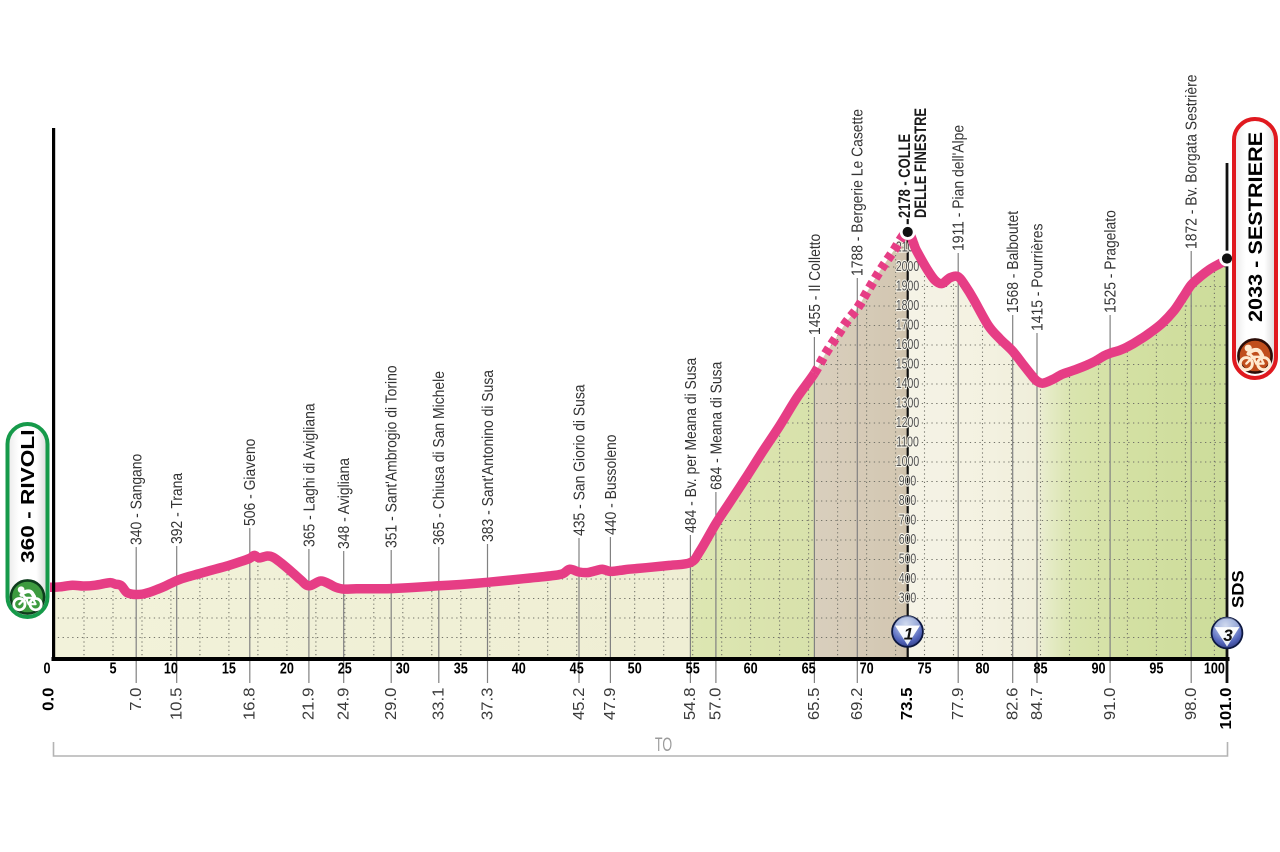 The height and width of the screenshot is (852, 1280). What do you see at coordinates (439, 704) in the screenshot?
I see `svg-text: 33.1` at bounding box center [439, 704].